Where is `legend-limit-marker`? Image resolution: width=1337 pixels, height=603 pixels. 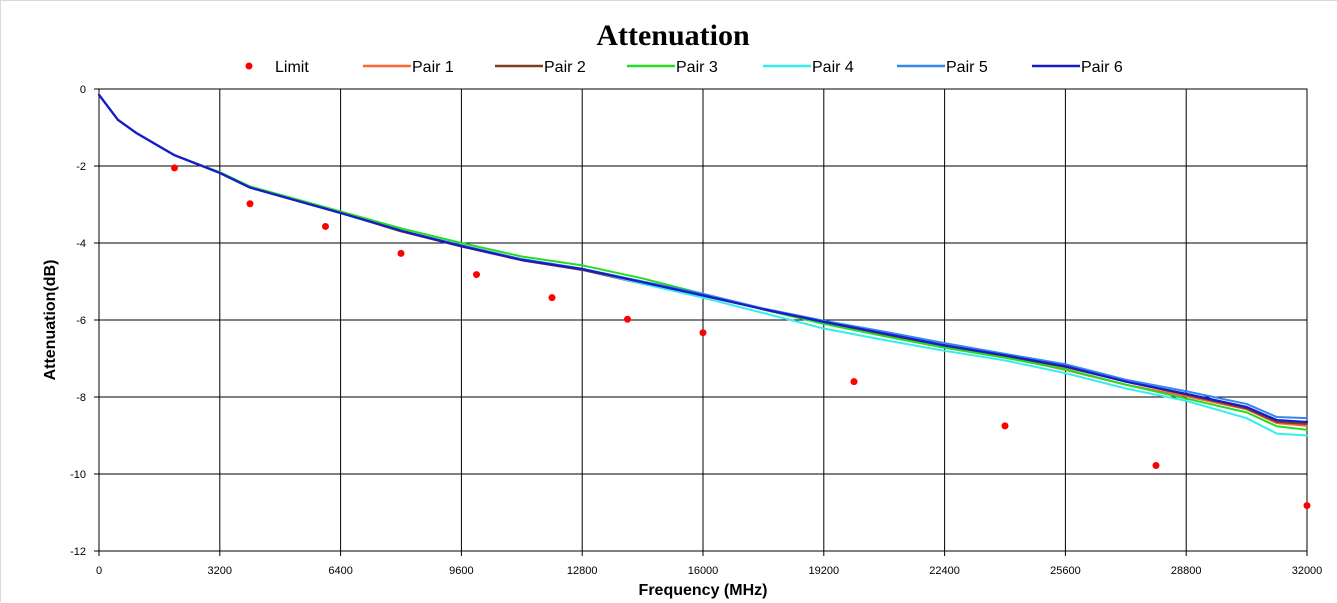
legend-limit-marker is located at coordinates (249, 66).